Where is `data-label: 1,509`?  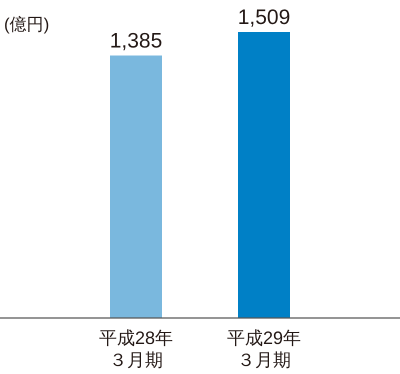 data-label: 1,509 is located at coordinates (264, 17).